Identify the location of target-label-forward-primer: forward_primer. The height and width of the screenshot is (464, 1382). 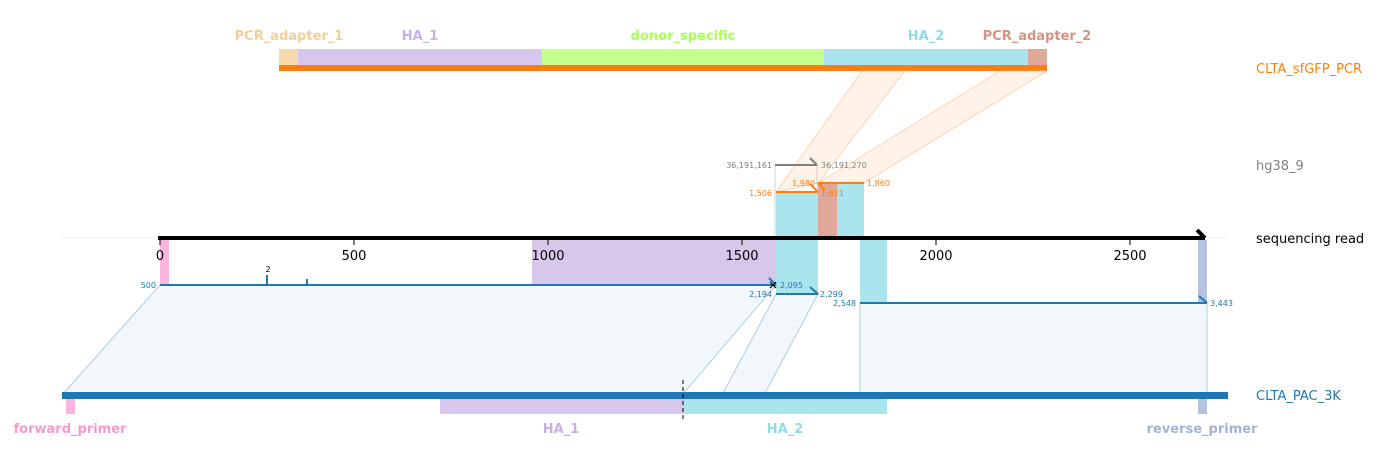
(71, 429).